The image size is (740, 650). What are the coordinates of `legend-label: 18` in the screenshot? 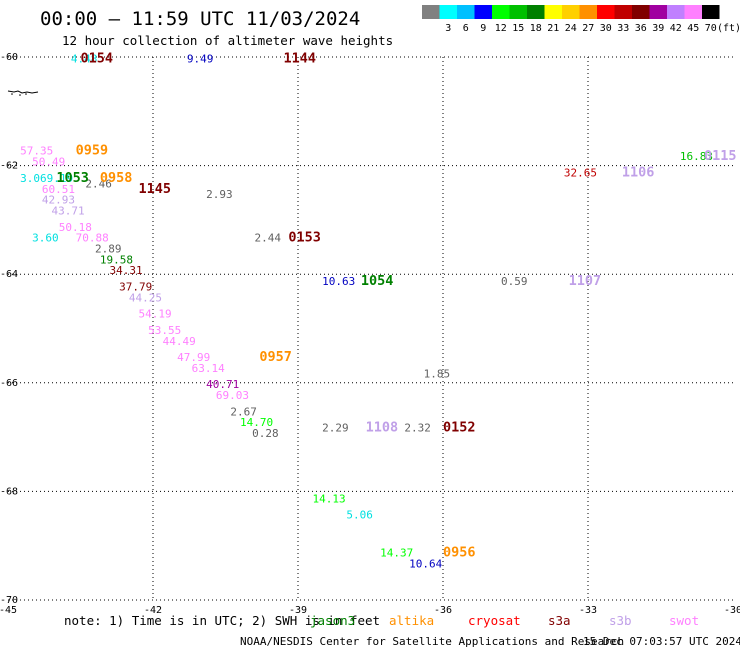 It's located at (536, 28).